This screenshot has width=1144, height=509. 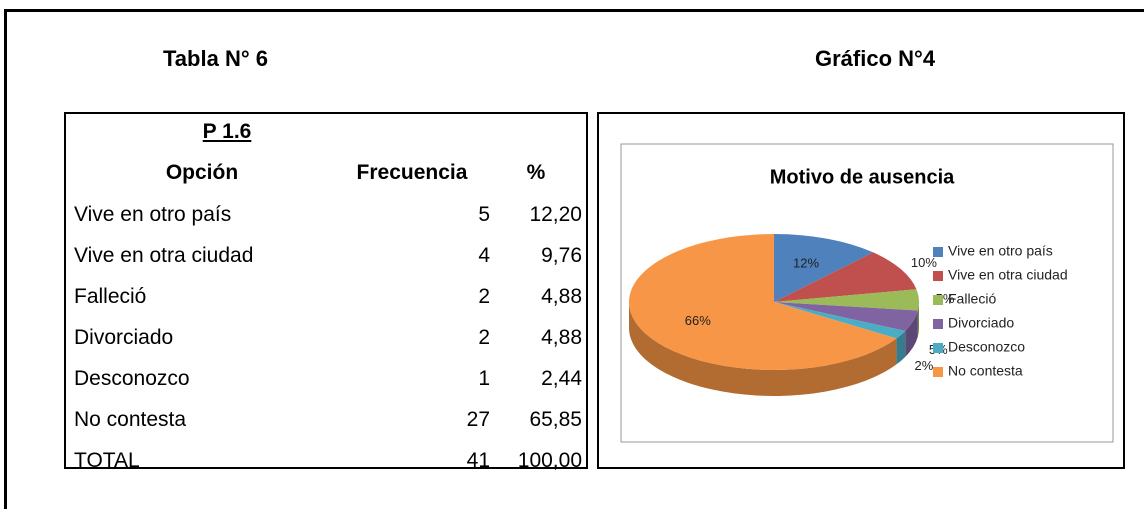 What do you see at coordinates (478, 419) in the screenshot?
I see `frequency: 27` at bounding box center [478, 419].